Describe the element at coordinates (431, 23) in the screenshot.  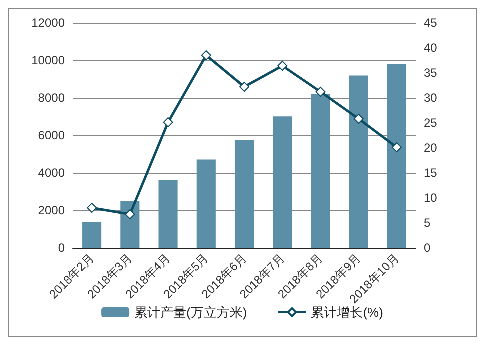
I see `y2-tick-label: 45` at that location.